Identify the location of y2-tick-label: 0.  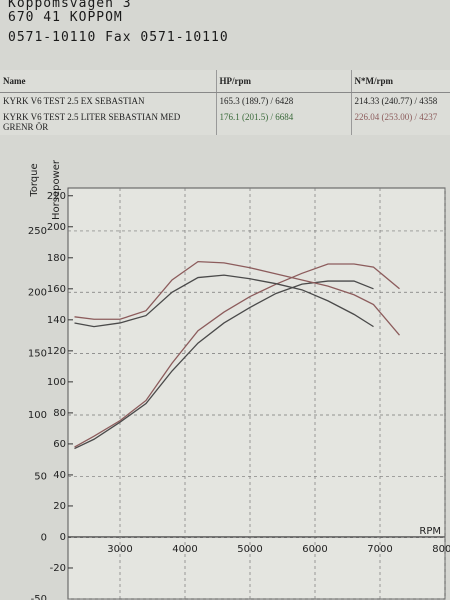
(44, 538).